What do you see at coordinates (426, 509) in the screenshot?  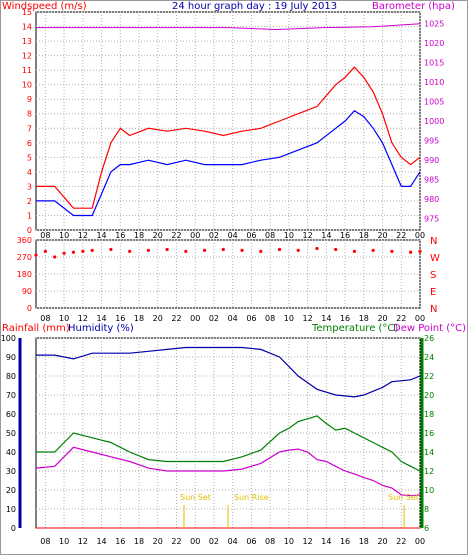 I see `temperature-tick-label: 8` at bounding box center [426, 509].